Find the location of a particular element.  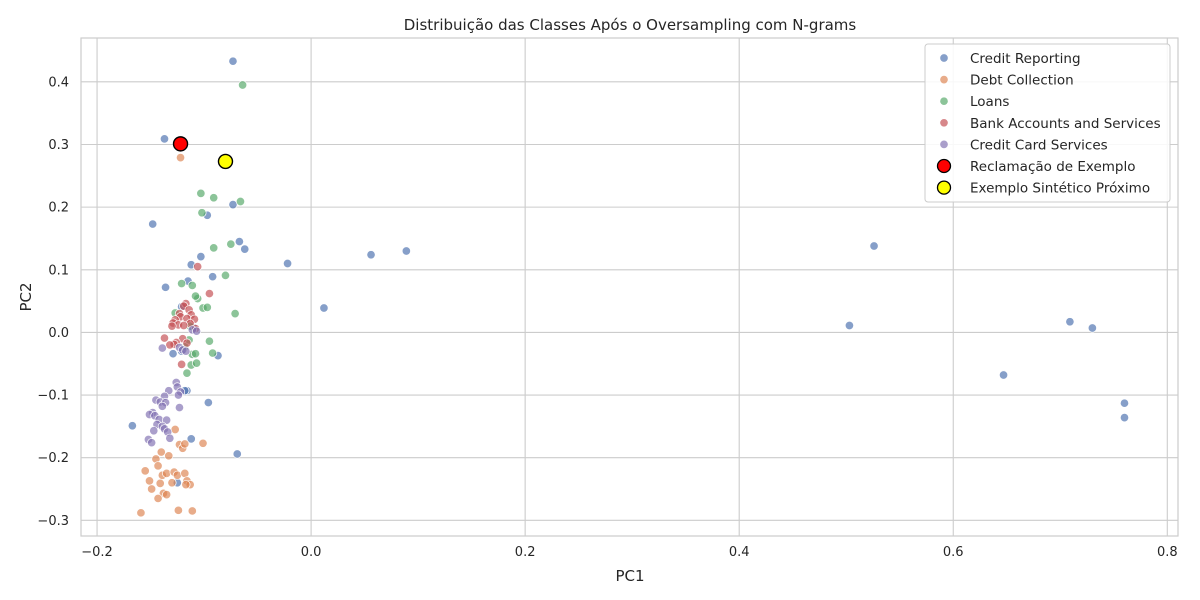

x-tick-label: 0.6 is located at coordinates (953, 552).